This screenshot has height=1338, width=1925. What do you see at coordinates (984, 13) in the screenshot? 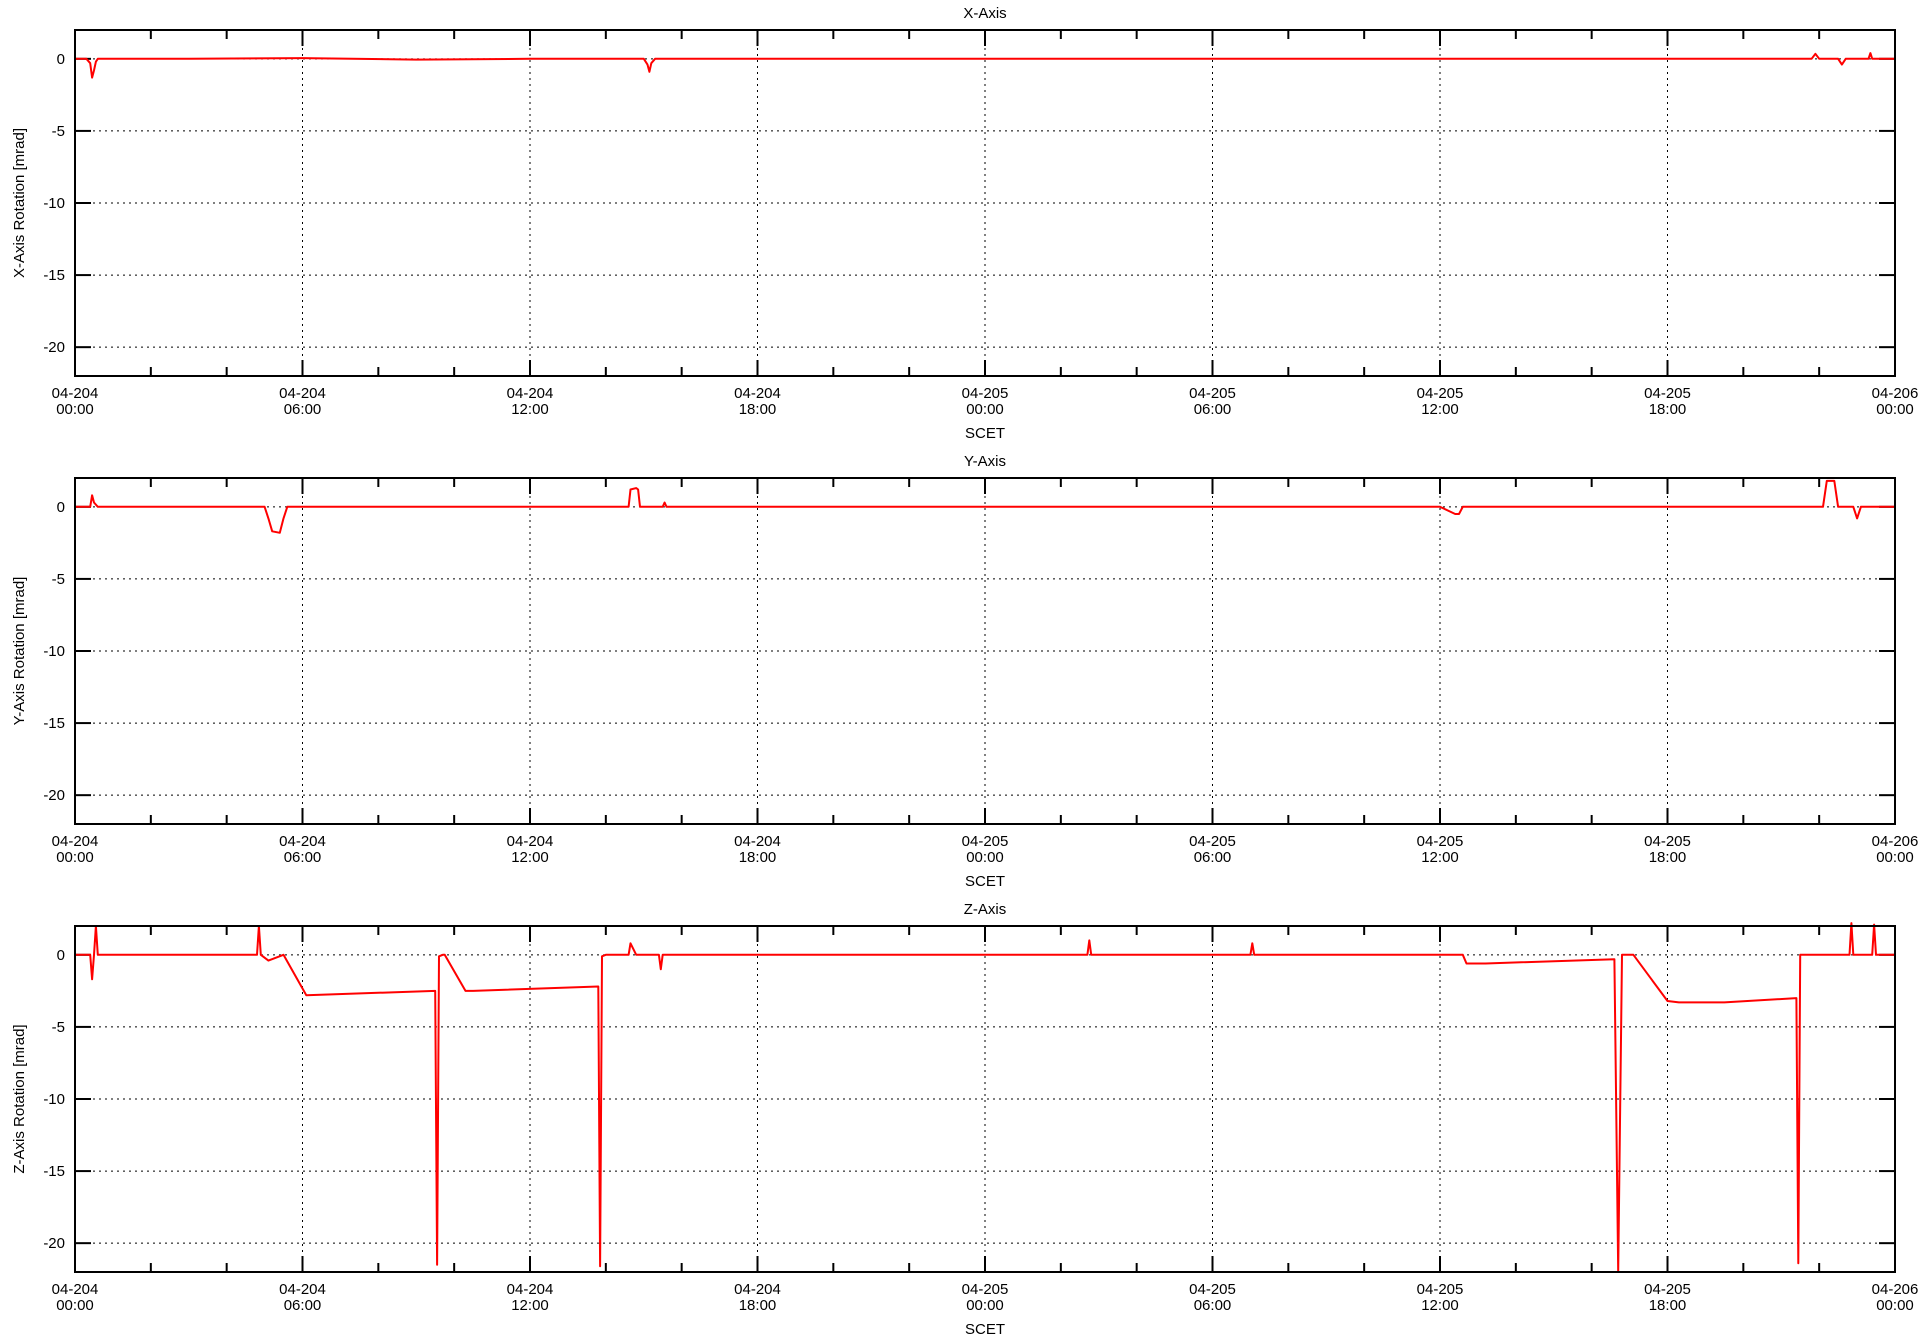
I see `chart-title: X-Axis` at bounding box center [984, 13].